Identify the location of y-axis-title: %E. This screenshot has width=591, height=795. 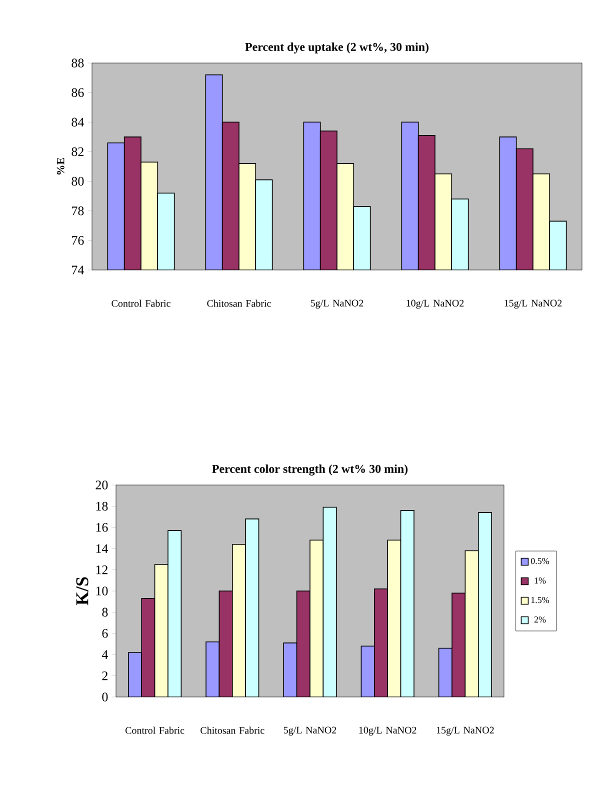
(60, 166).